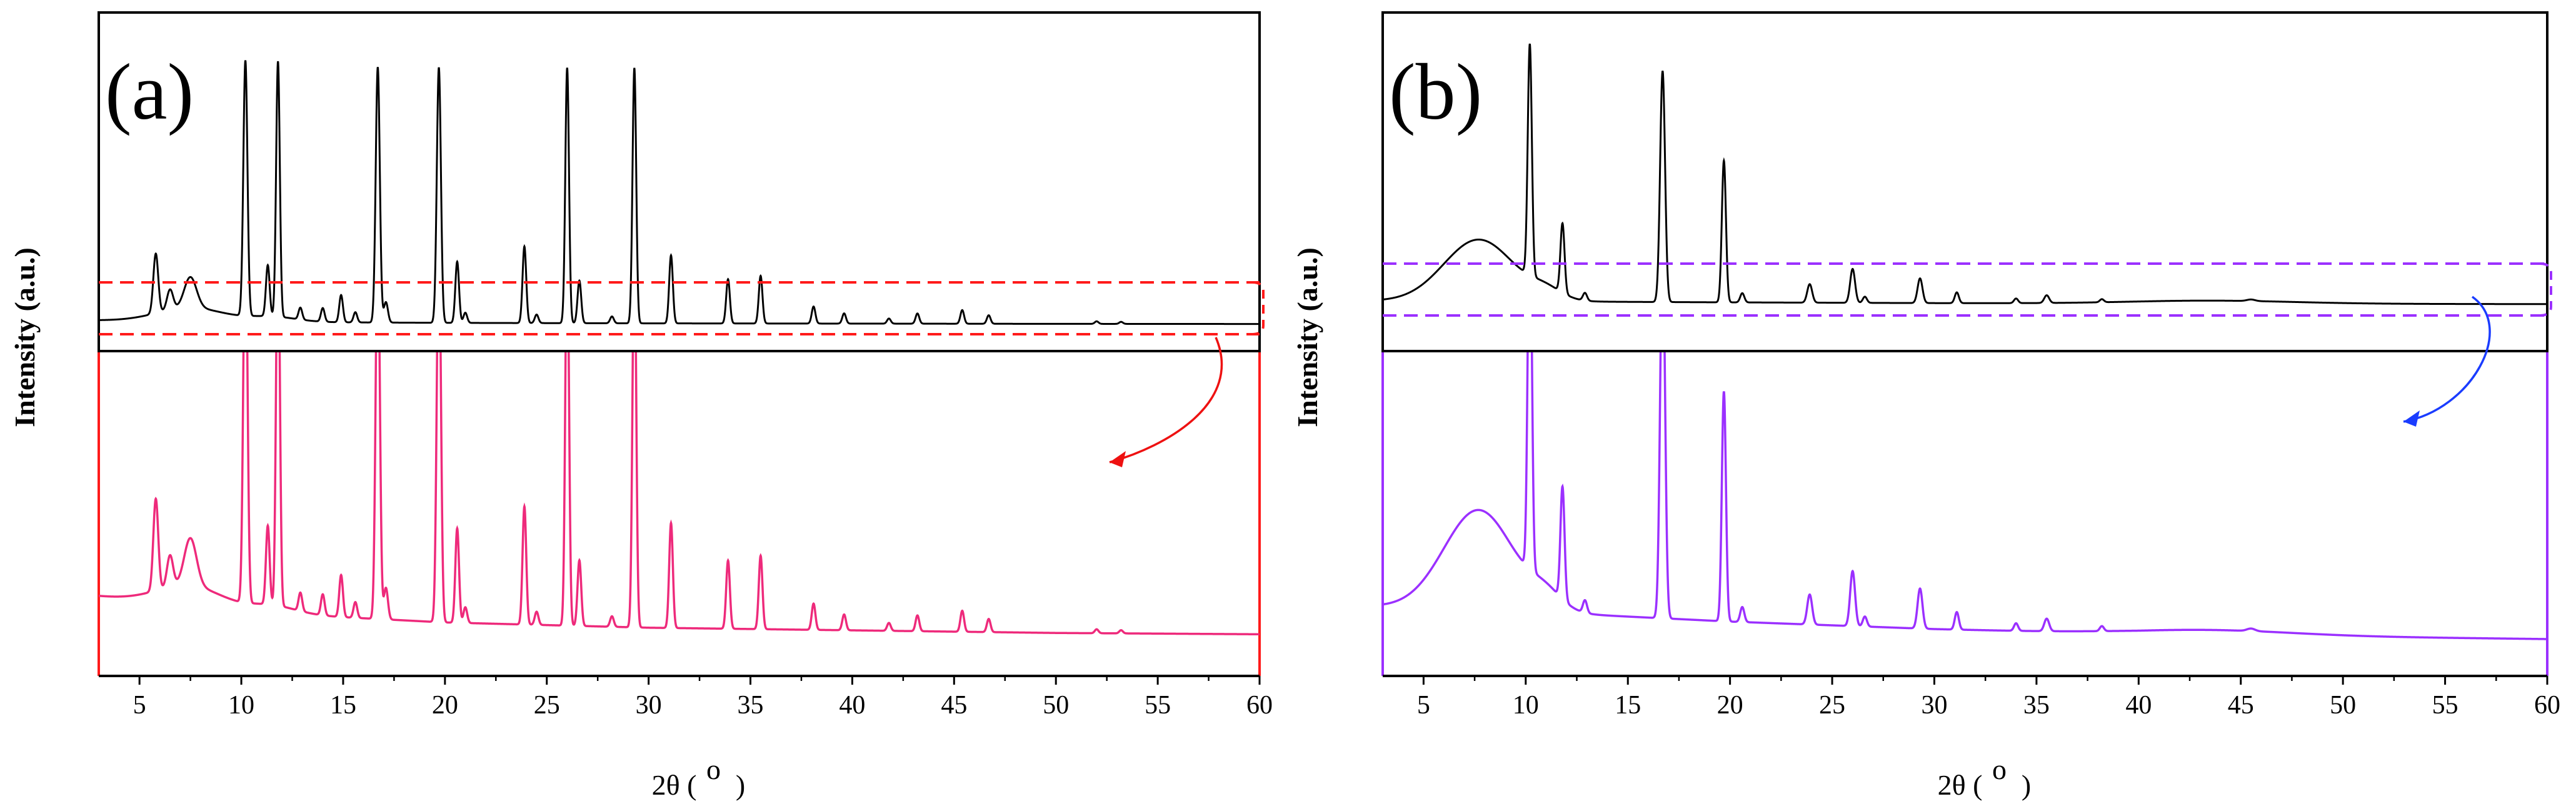  What do you see at coordinates (1832, 705) in the screenshot?
I see `panel-b-x-tick-label: 25` at bounding box center [1832, 705].